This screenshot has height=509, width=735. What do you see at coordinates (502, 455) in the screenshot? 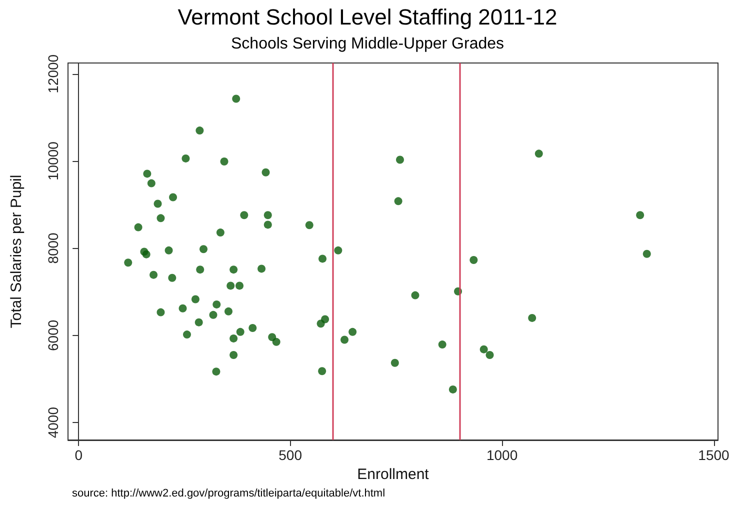
I see `x-tick-label: 1000` at bounding box center [502, 455].